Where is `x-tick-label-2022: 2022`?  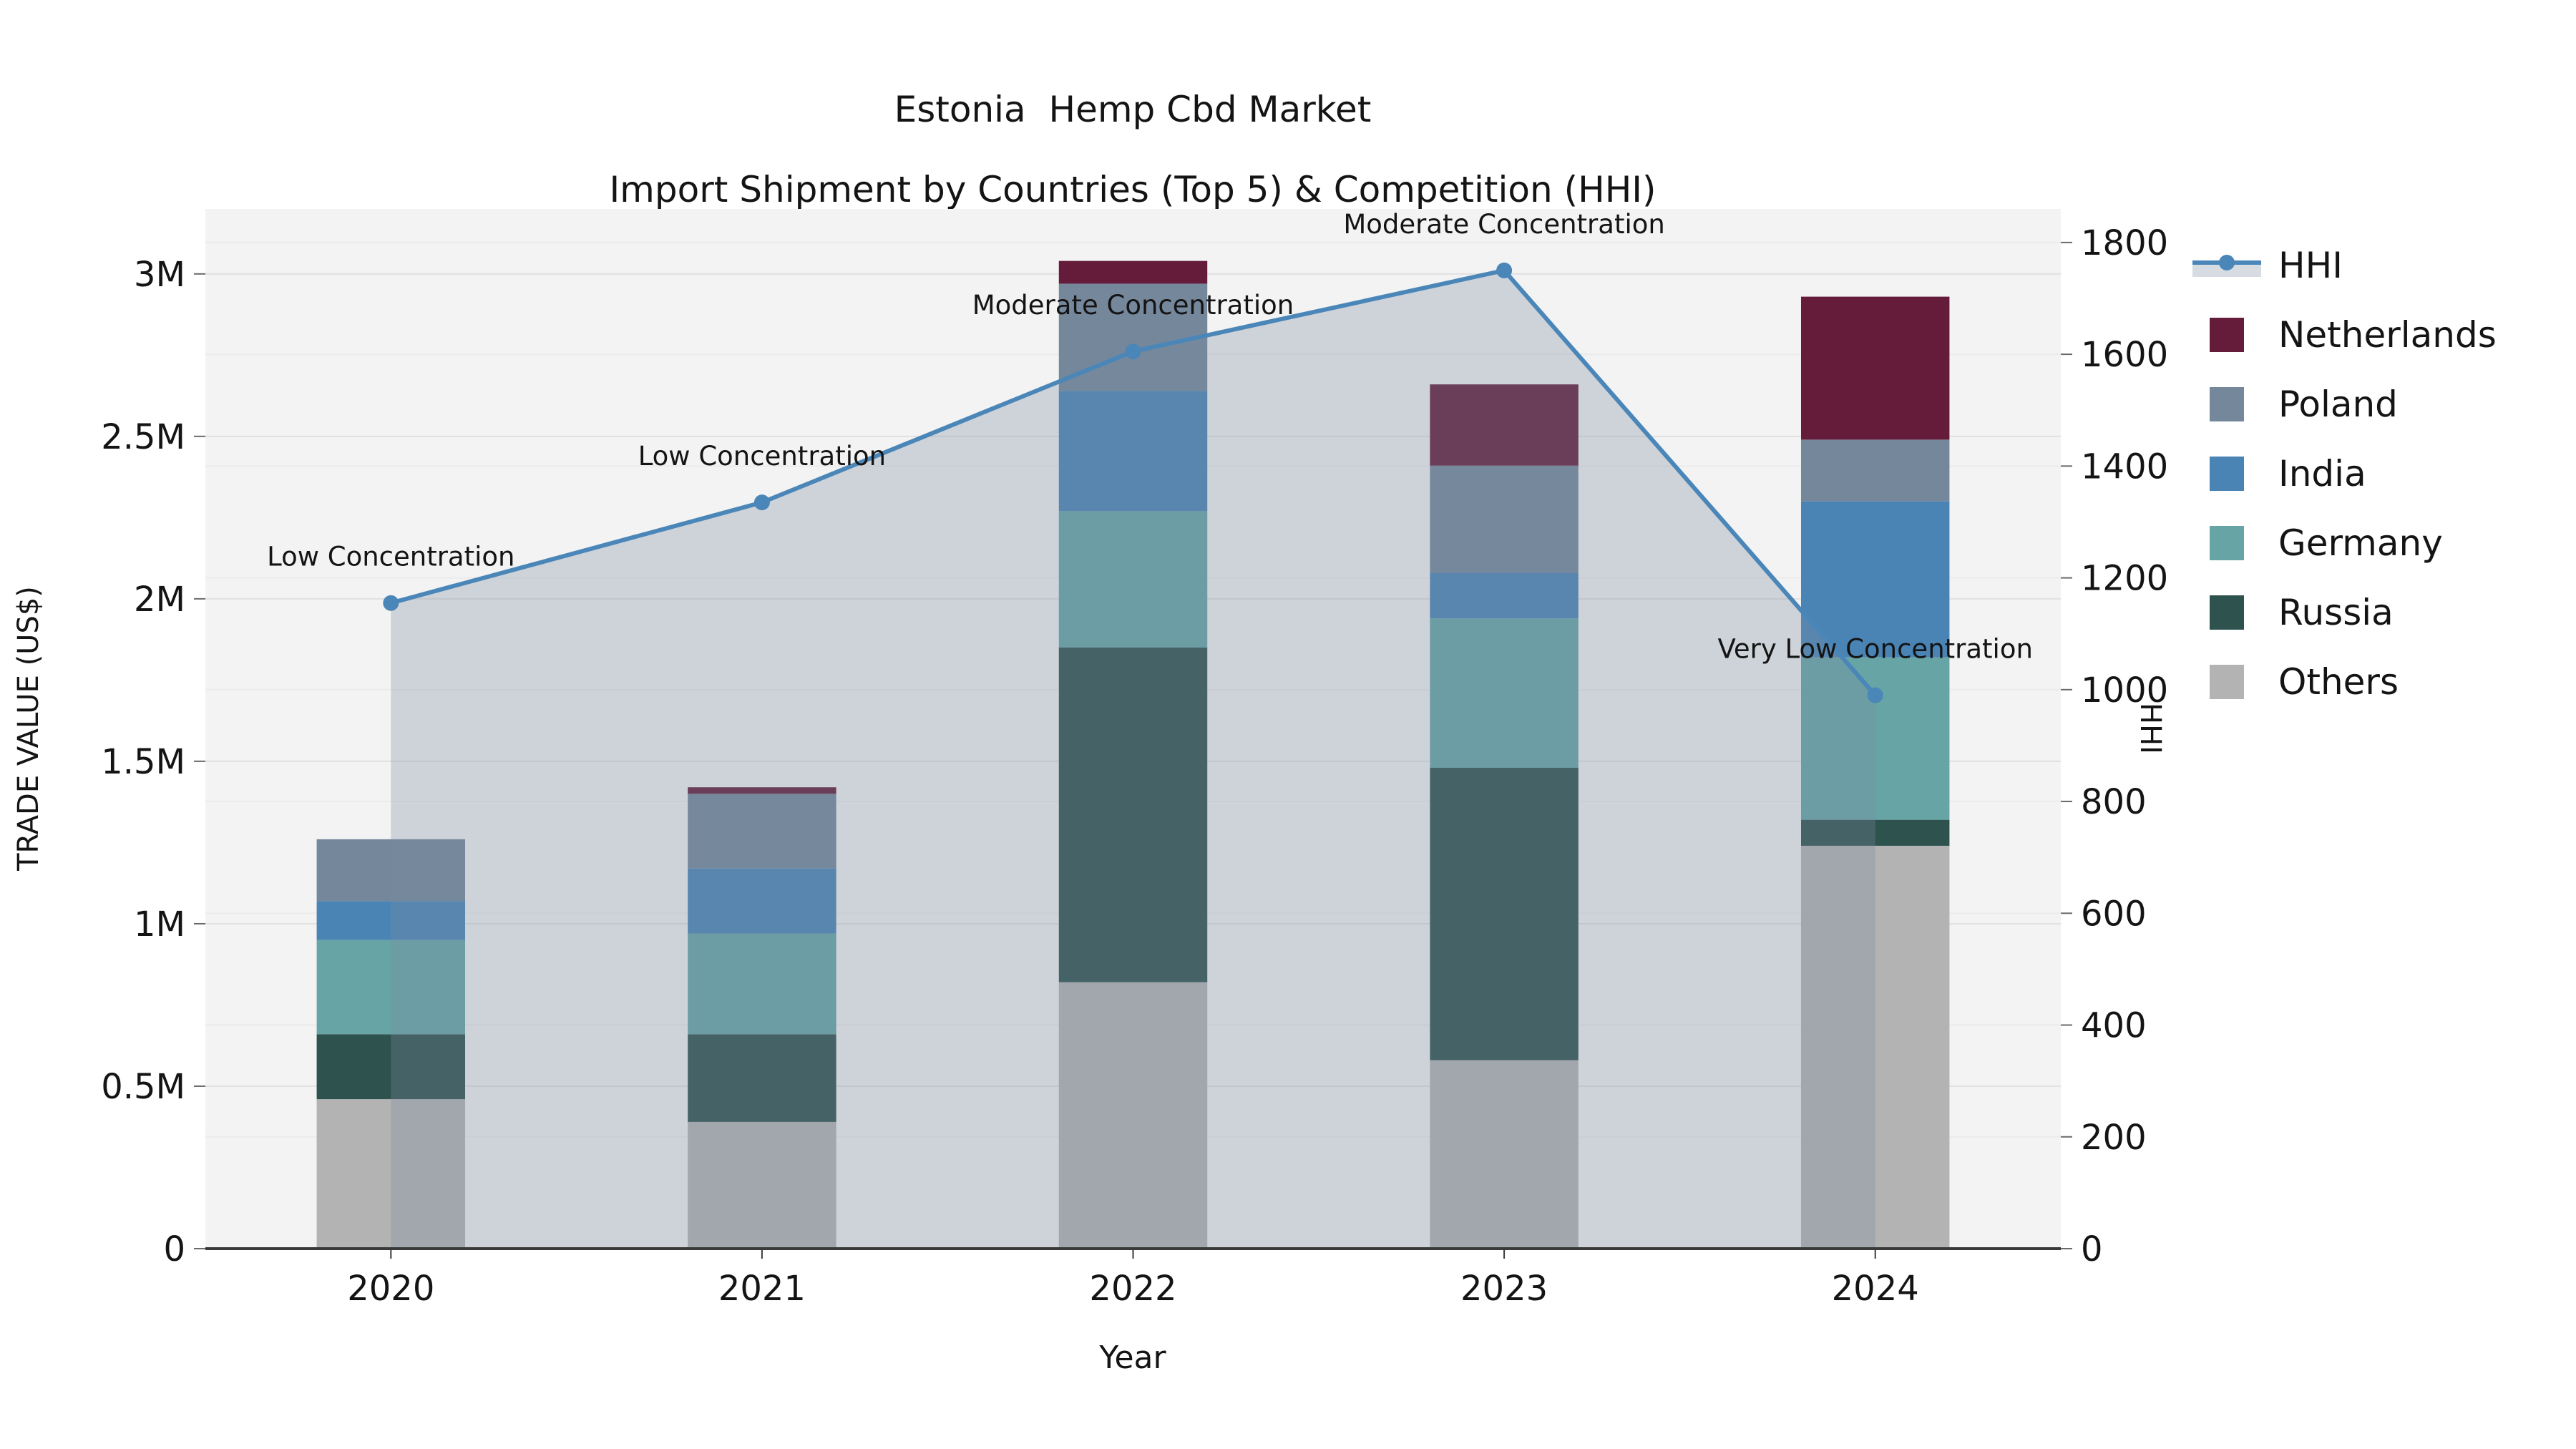
x-tick-label-2022: 2022 is located at coordinates (1132, 1289).